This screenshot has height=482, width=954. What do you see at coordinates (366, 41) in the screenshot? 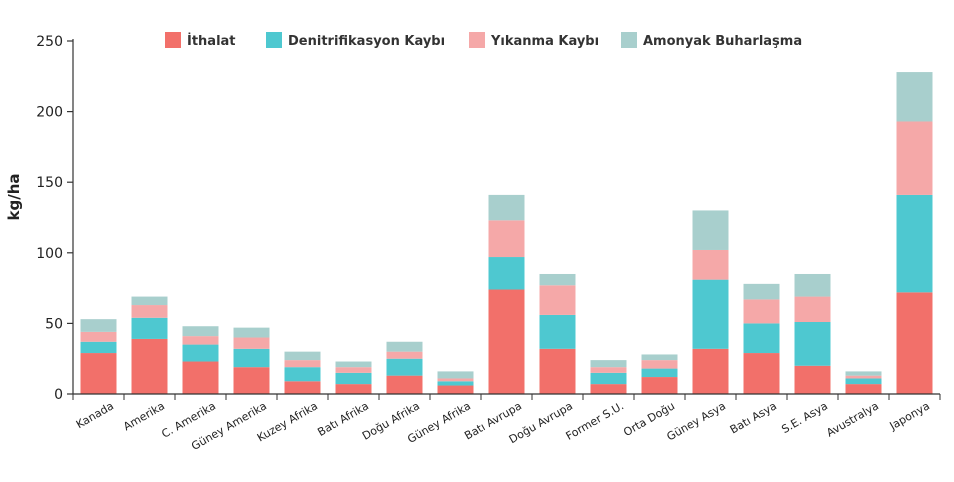
I see `legend-label: Denitrifikasyon Kaybı` at bounding box center [366, 41].